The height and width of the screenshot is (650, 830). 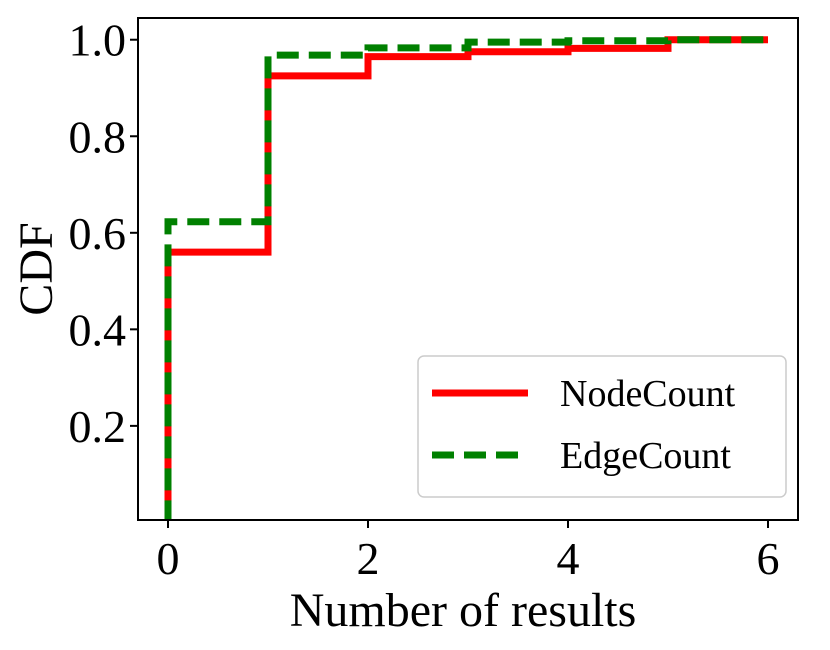 What do you see at coordinates (368, 558) in the screenshot?
I see `x-tick-label-2: 2` at bounding box center [368, 558].